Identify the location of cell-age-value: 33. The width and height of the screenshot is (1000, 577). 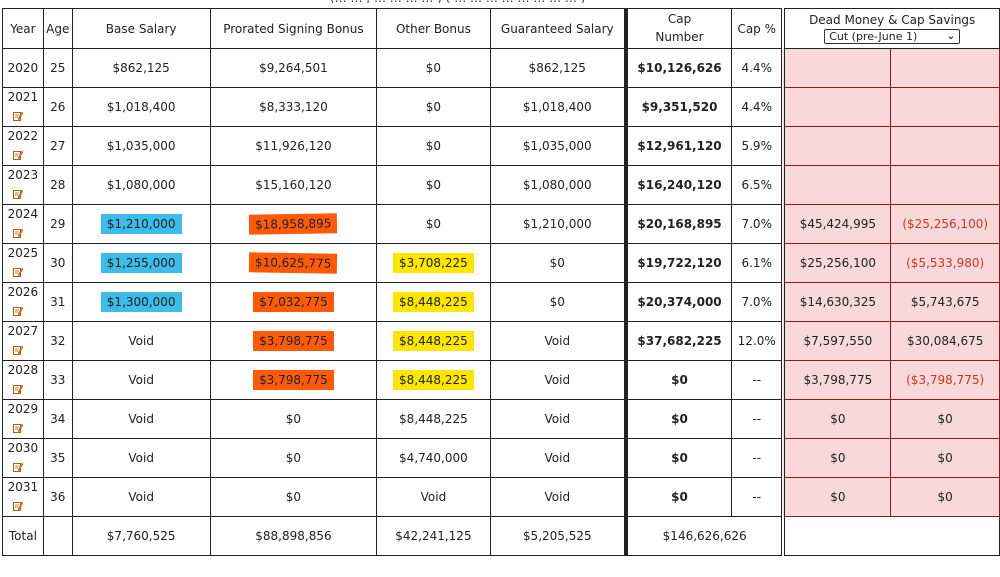
(58, 380).